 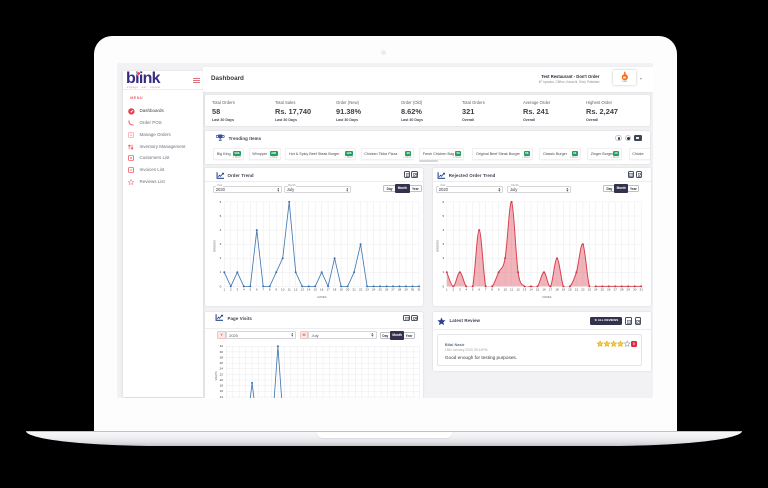 I want to click on svg-text: VIEWS, so click(x=215, y=375).